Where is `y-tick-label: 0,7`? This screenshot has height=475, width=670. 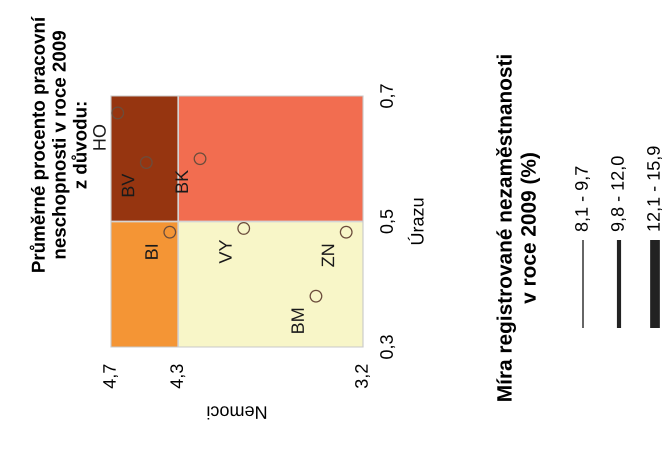
y-tick-label: 0,7 is located at coordinates (388, 96).